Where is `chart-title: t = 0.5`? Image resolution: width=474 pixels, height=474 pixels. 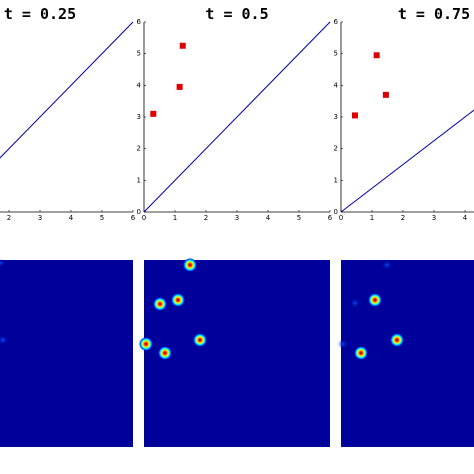 chart-title: t = 0.5 is located at coordinates (236, 14).